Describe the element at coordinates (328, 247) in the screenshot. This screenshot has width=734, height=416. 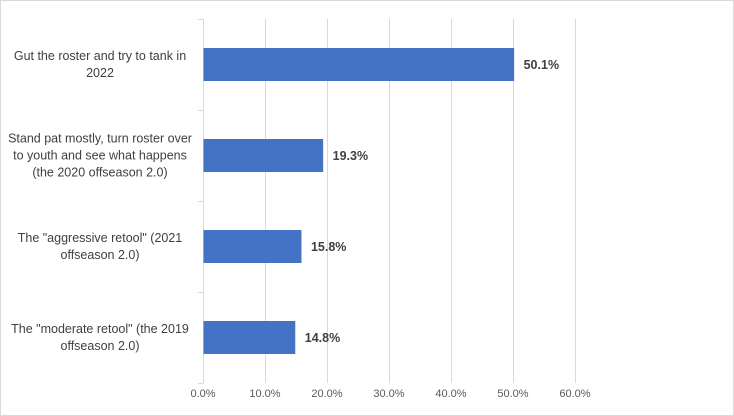
I see `data-label: 15.8%` at that location.